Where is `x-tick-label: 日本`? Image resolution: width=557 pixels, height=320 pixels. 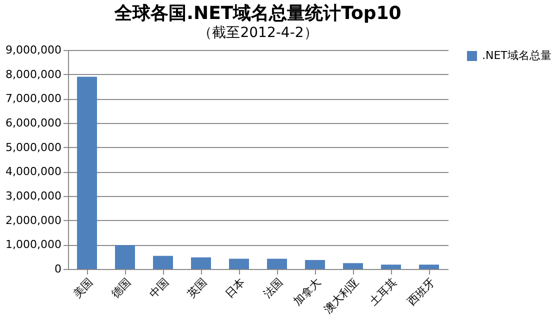 x-tick-label: 日本 is located at coordinates (235, 288).